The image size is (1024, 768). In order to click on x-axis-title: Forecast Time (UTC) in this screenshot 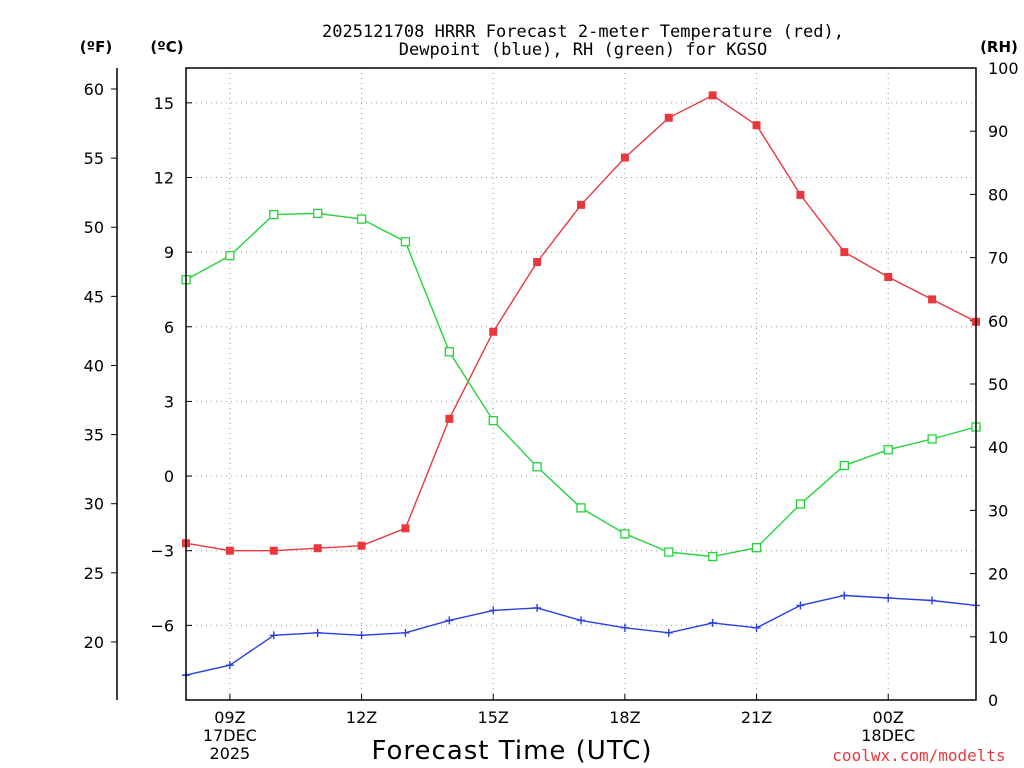, I will do `click(511, 751)`.